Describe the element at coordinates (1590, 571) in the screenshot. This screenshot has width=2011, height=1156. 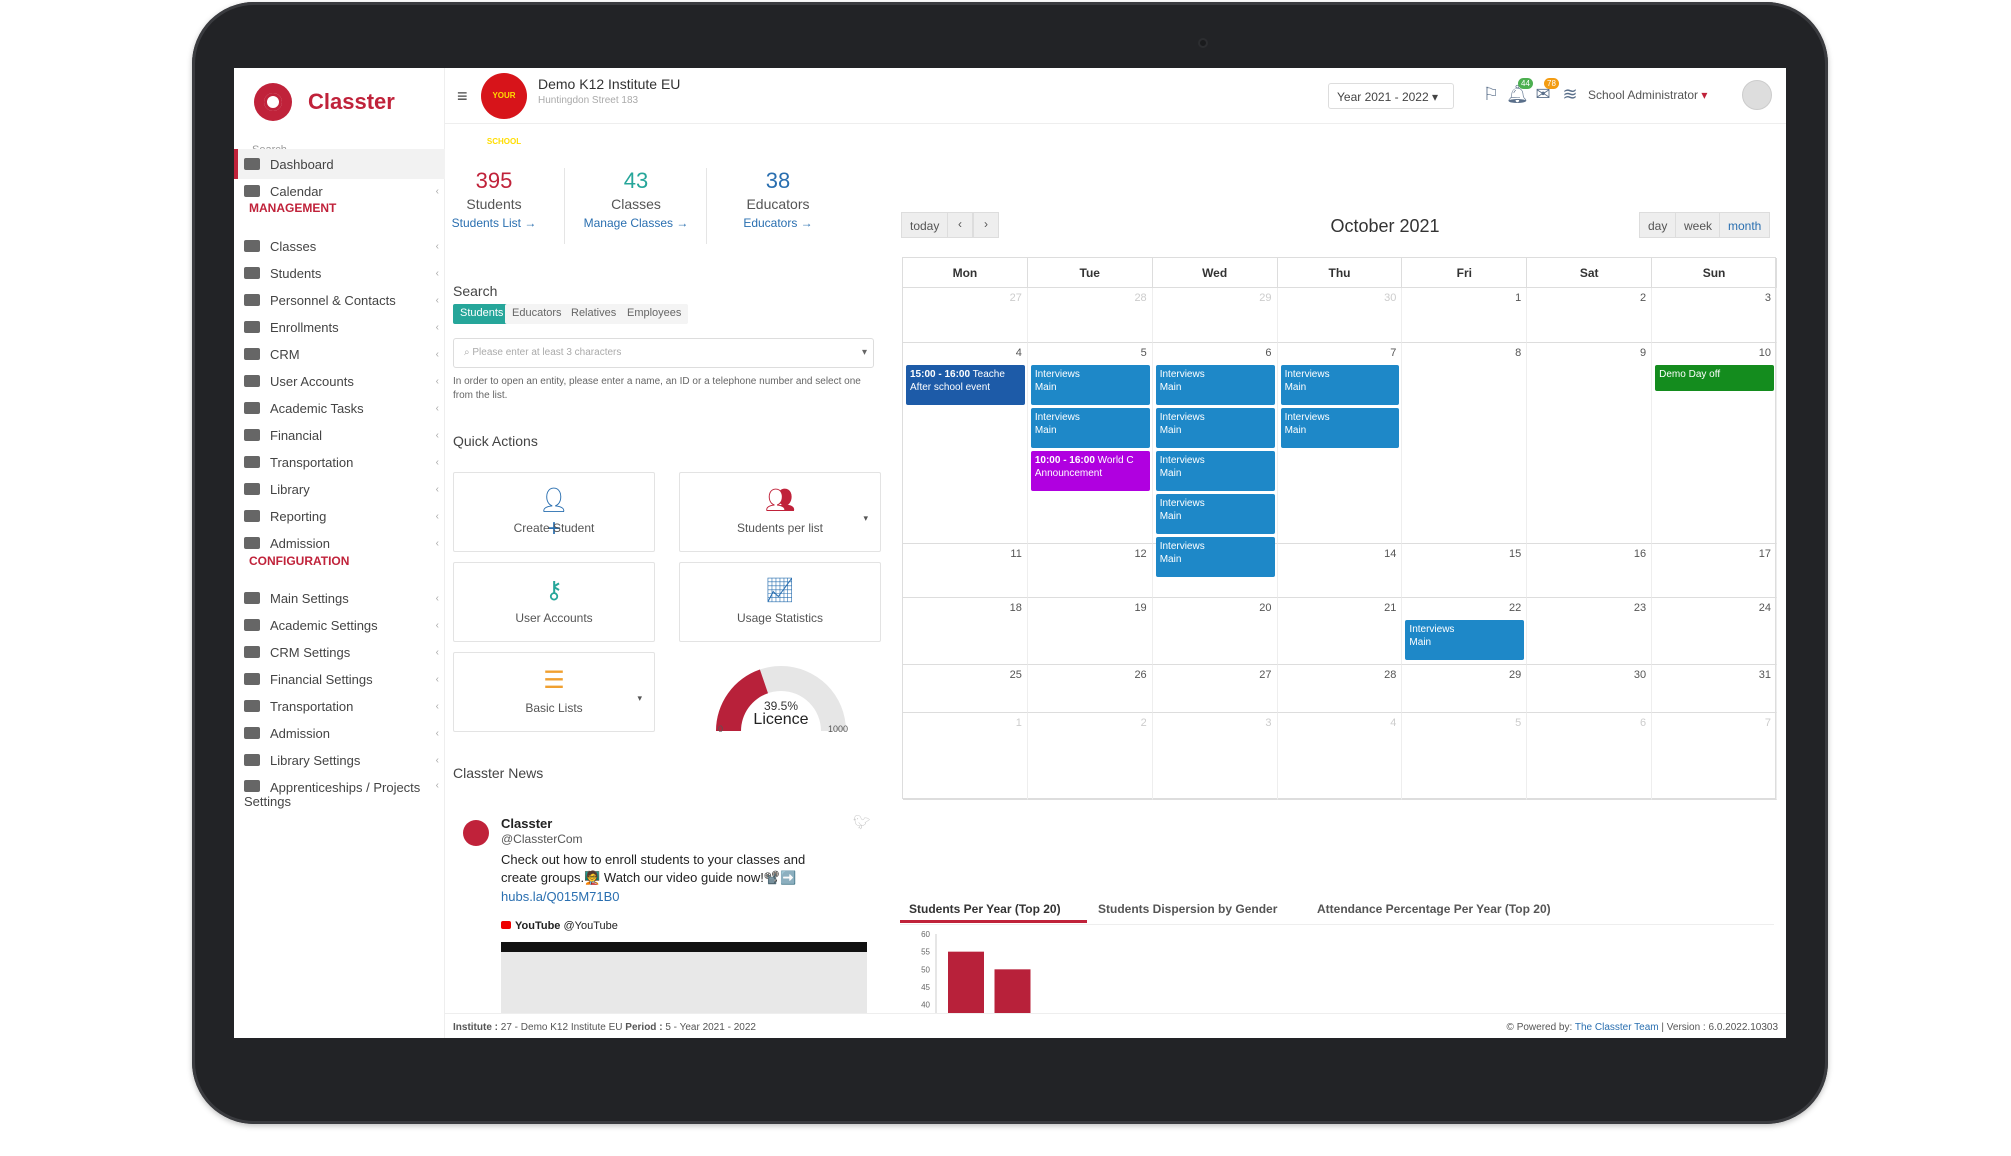
I see `calendar-day-cell: 16` at that location.